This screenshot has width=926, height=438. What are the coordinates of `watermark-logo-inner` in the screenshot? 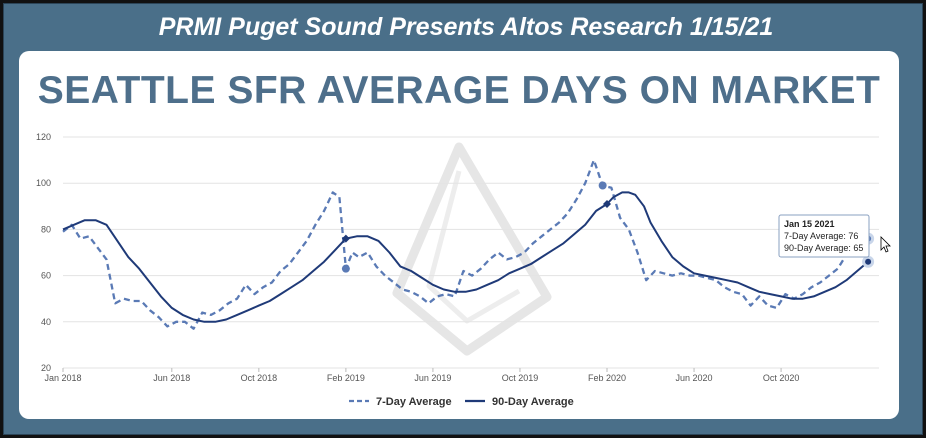 It's located at (473, 247).